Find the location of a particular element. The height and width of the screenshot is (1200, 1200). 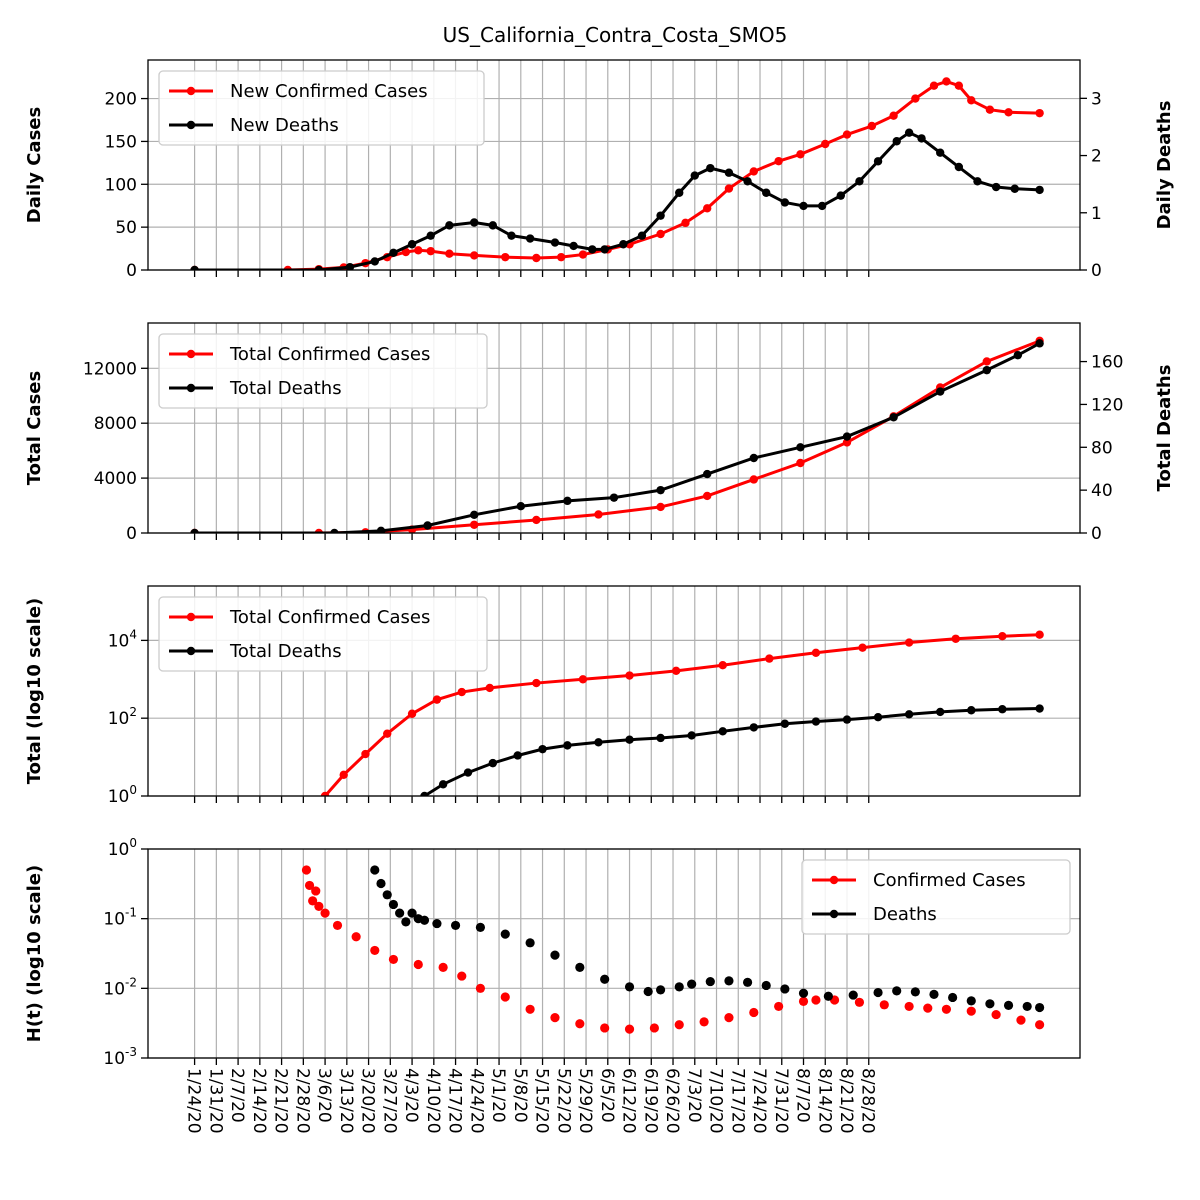

y-right-tick-label: 1 is located at coordinates (1096, 214).